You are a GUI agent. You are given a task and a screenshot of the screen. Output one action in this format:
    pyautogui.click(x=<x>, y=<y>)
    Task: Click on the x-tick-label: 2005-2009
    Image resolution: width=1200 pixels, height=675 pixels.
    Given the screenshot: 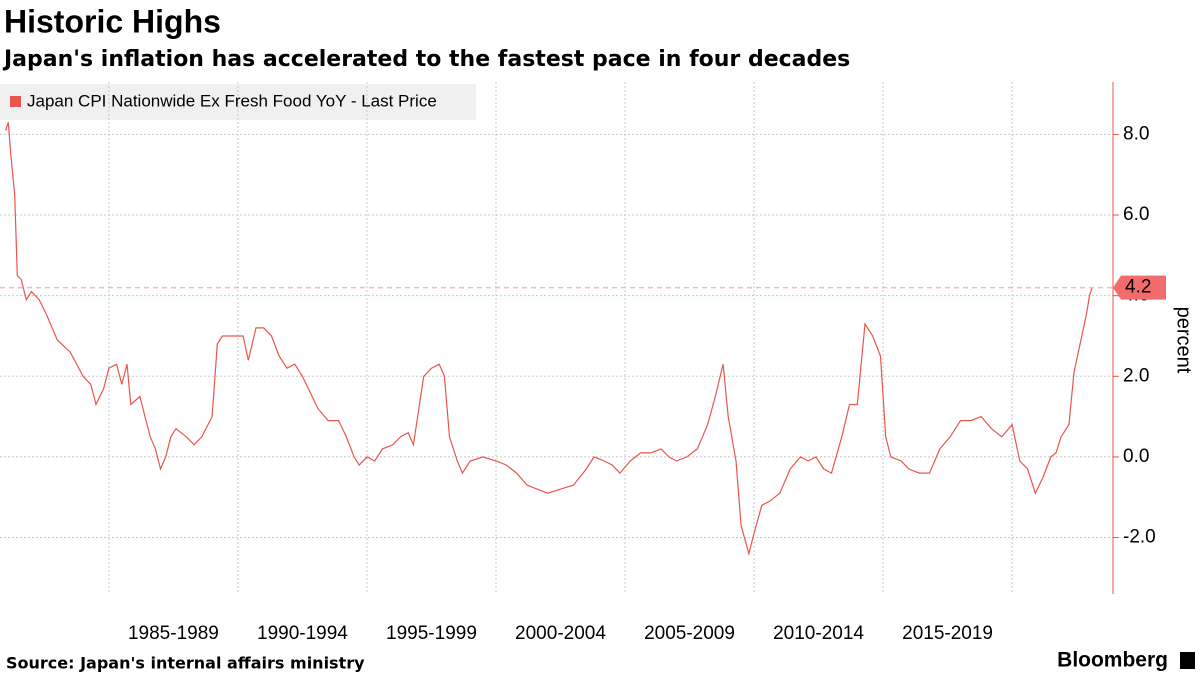 What is the action you would take?
    pyautogui.click(x=689, y=633)
    